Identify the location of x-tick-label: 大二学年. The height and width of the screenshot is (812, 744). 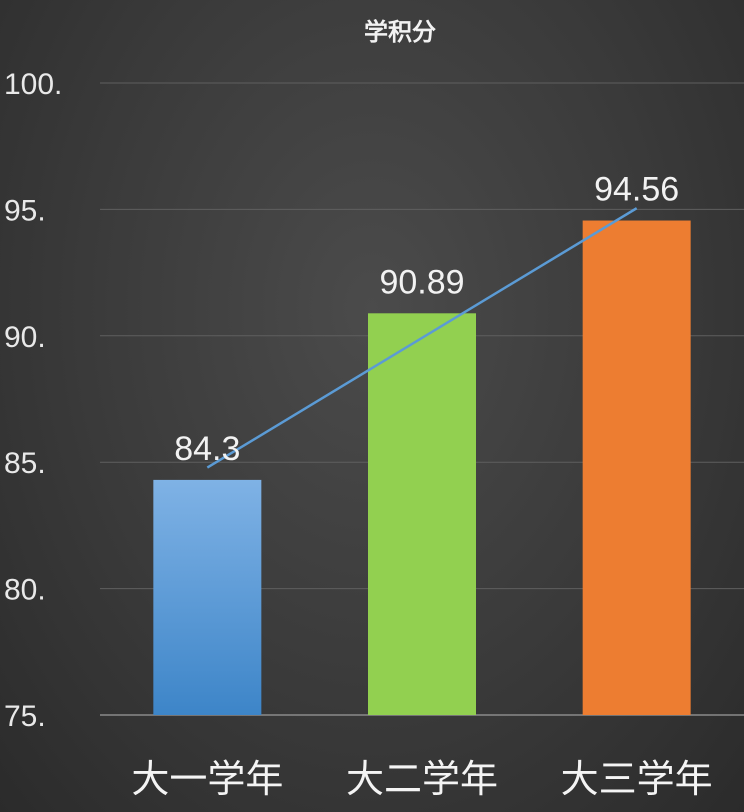
(422, 779).